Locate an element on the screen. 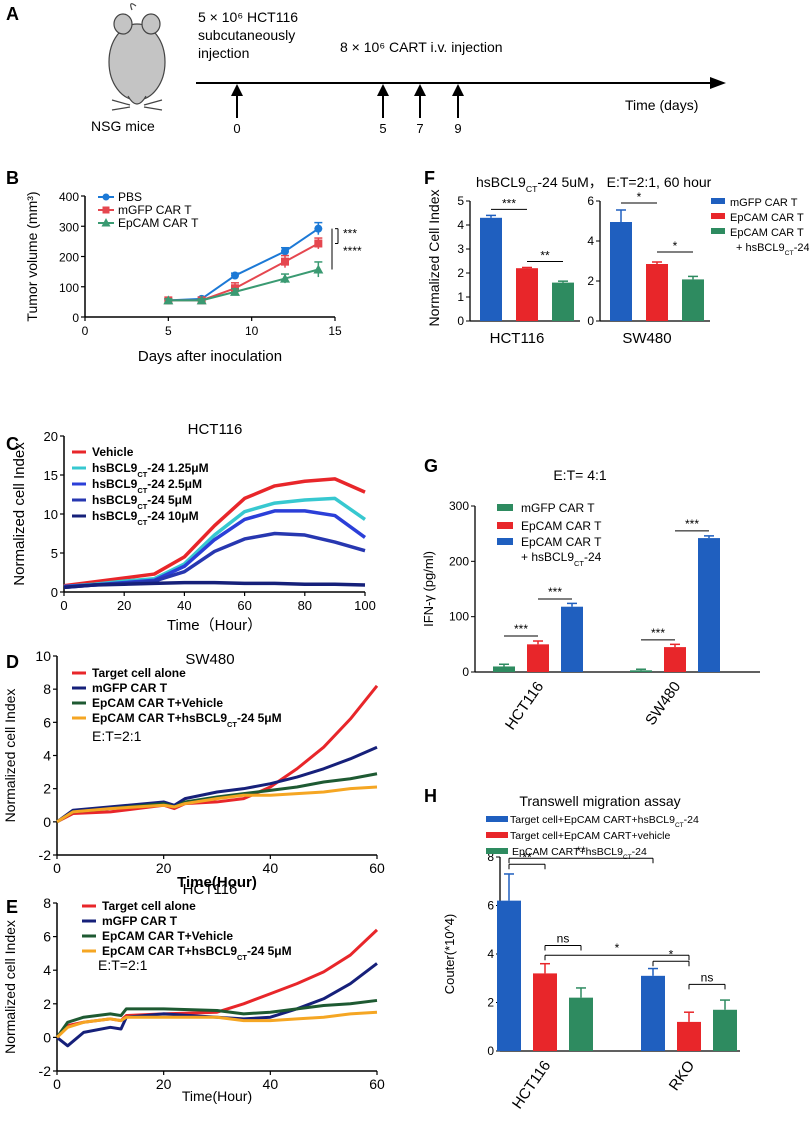 Image resolution: width=809 pixels, height=1125 pixels. legend-label-5: hsBCL9CT-24 10μM is located at coordinates (145, 518).